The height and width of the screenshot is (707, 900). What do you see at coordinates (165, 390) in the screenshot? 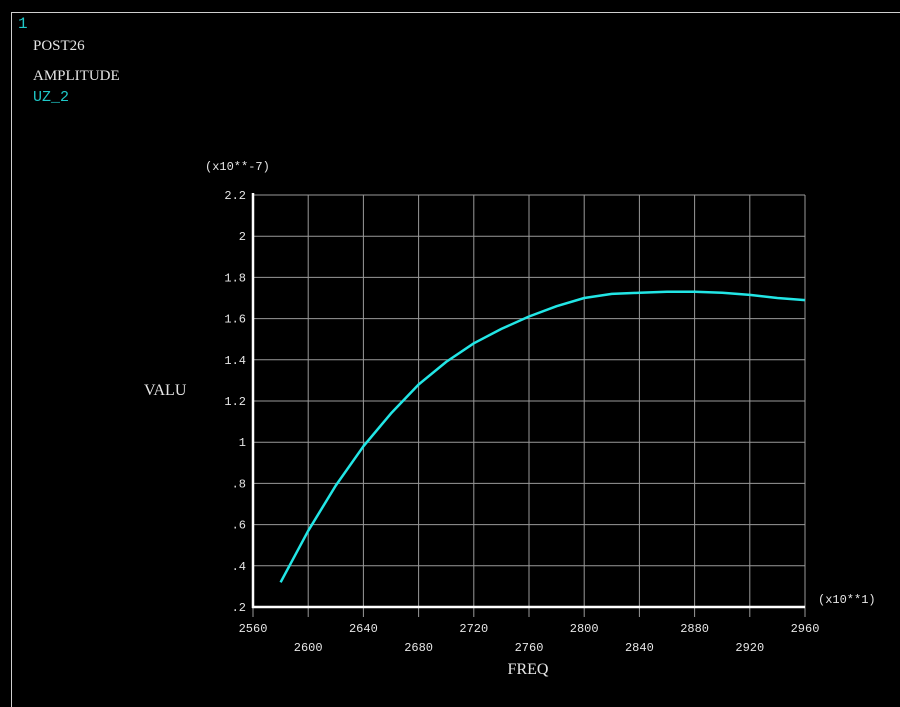
I see `y-axis-label: VALU` at bounding box center [165, 390].